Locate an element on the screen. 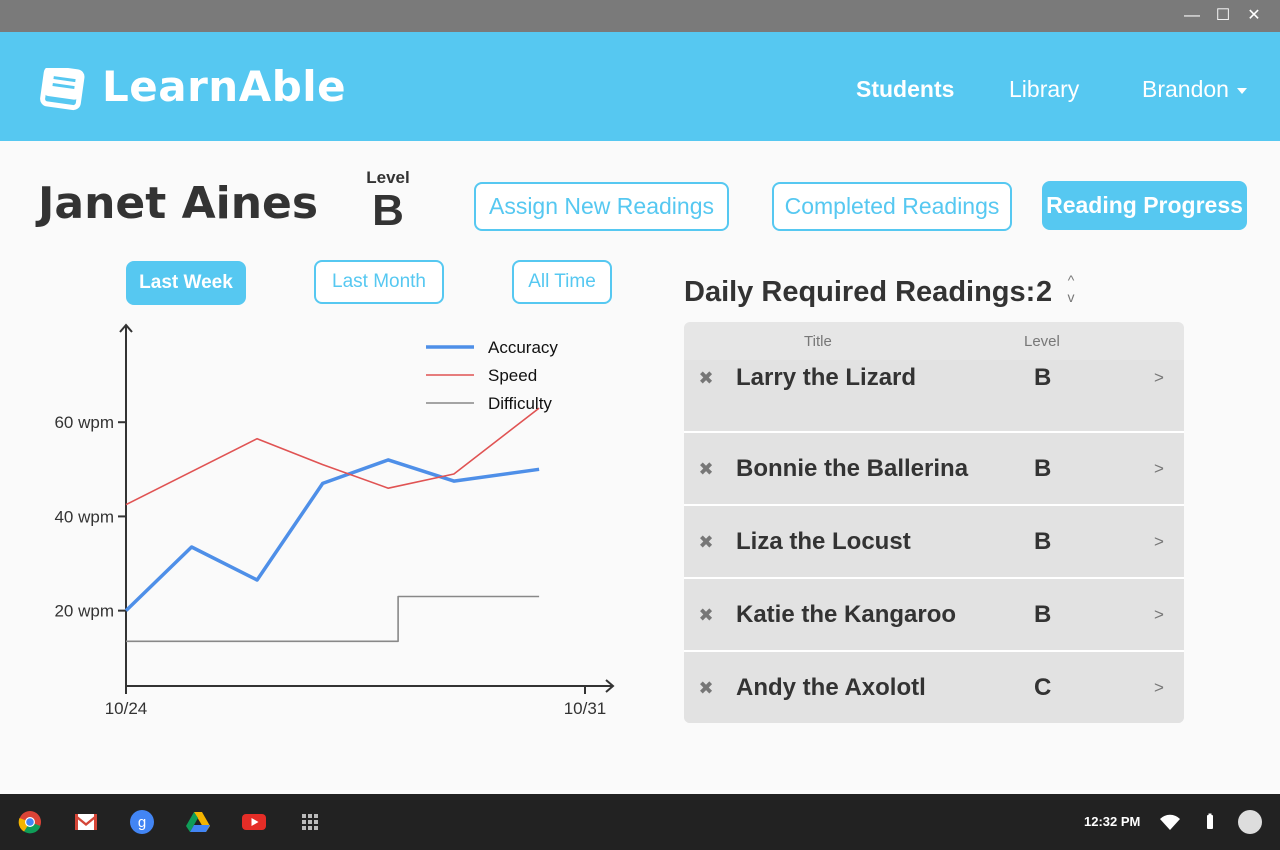  reading-progress-button: Reading Progress is located at coordinates (1144, 205).